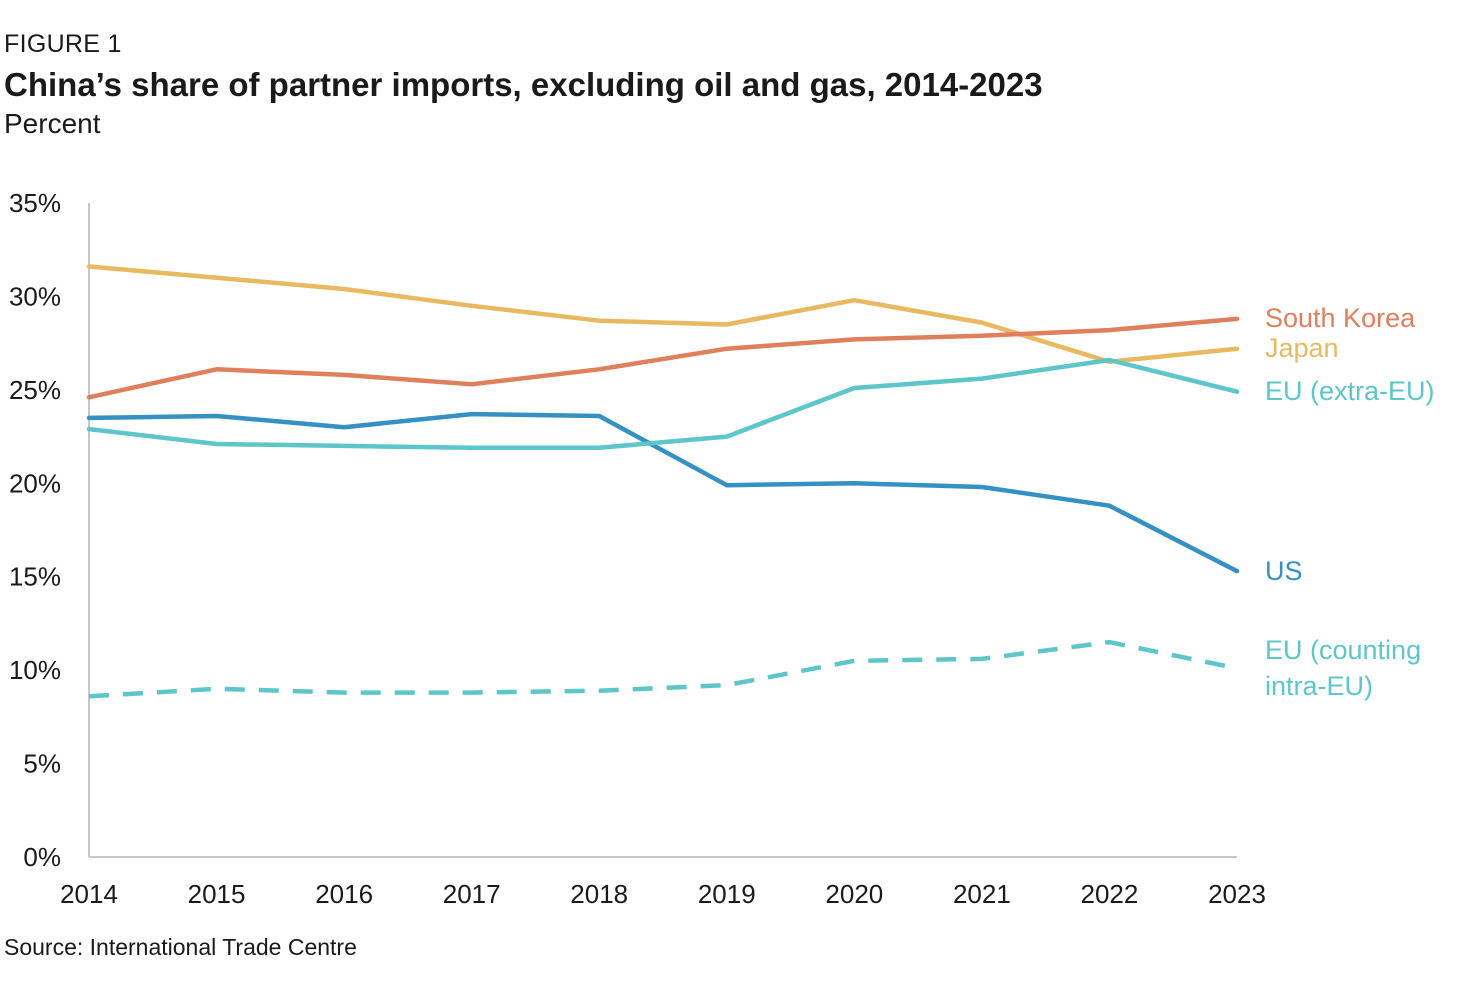 This screenshot has width=1469, height=1000. What do you see at coordinates (35, 577) in the screenshot?
I see `y-tick-label: 15%` at bounding box center [35, 577].